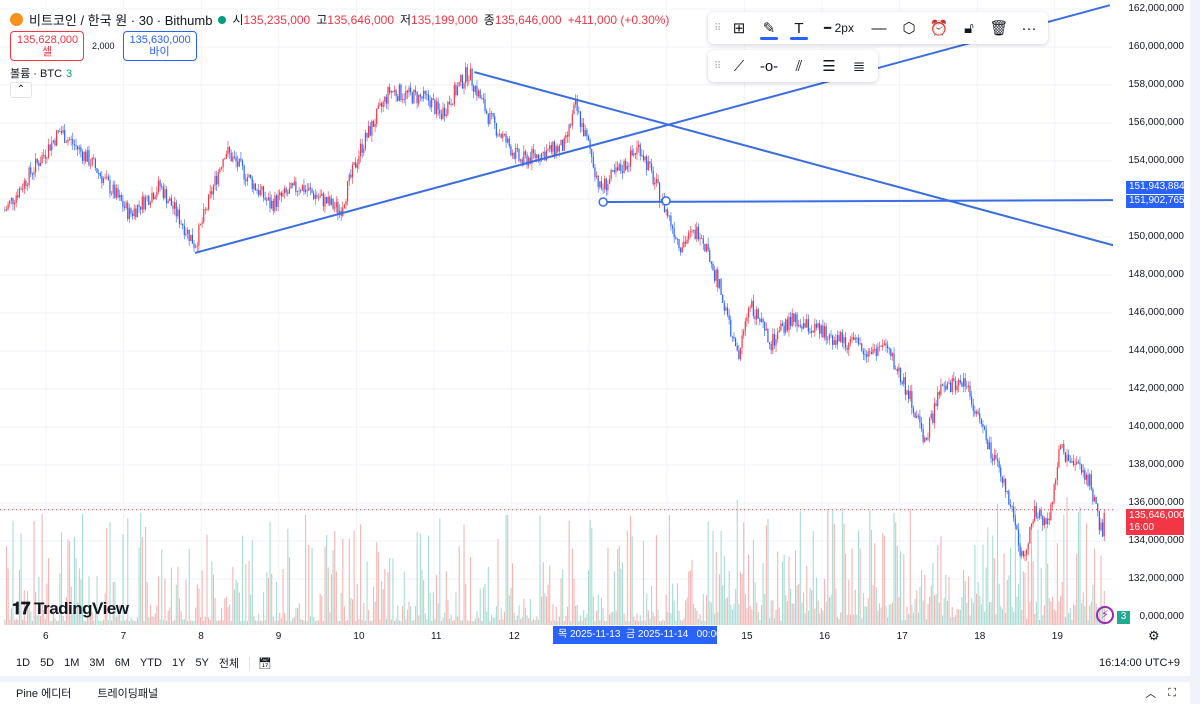 The image size is (1200, 704). What do you see at coordinates (969, 28) in the screenshot?
I see `unlock-icon: 🔓︎` at bounding box center [969, 28].